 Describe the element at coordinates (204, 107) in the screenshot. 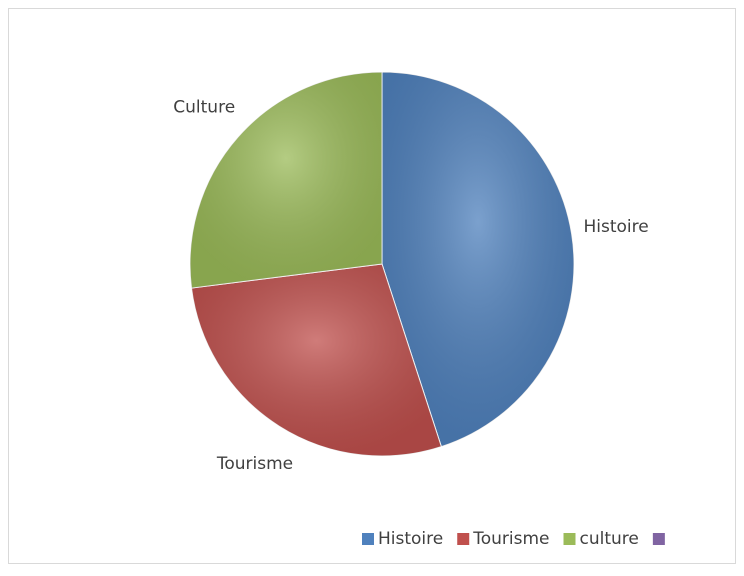

I see `data-label: Culture` at that location.